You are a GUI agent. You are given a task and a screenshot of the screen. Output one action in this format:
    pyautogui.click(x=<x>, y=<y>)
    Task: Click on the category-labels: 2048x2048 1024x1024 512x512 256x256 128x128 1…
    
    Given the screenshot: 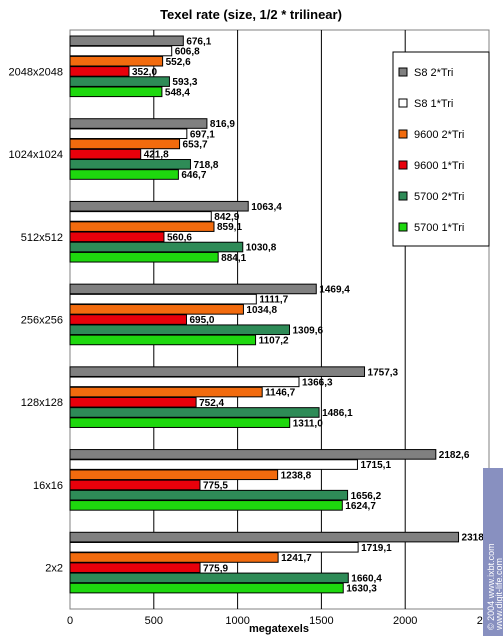 What is the action you would take?
    pyautogui.click(x=36, y=320)
    